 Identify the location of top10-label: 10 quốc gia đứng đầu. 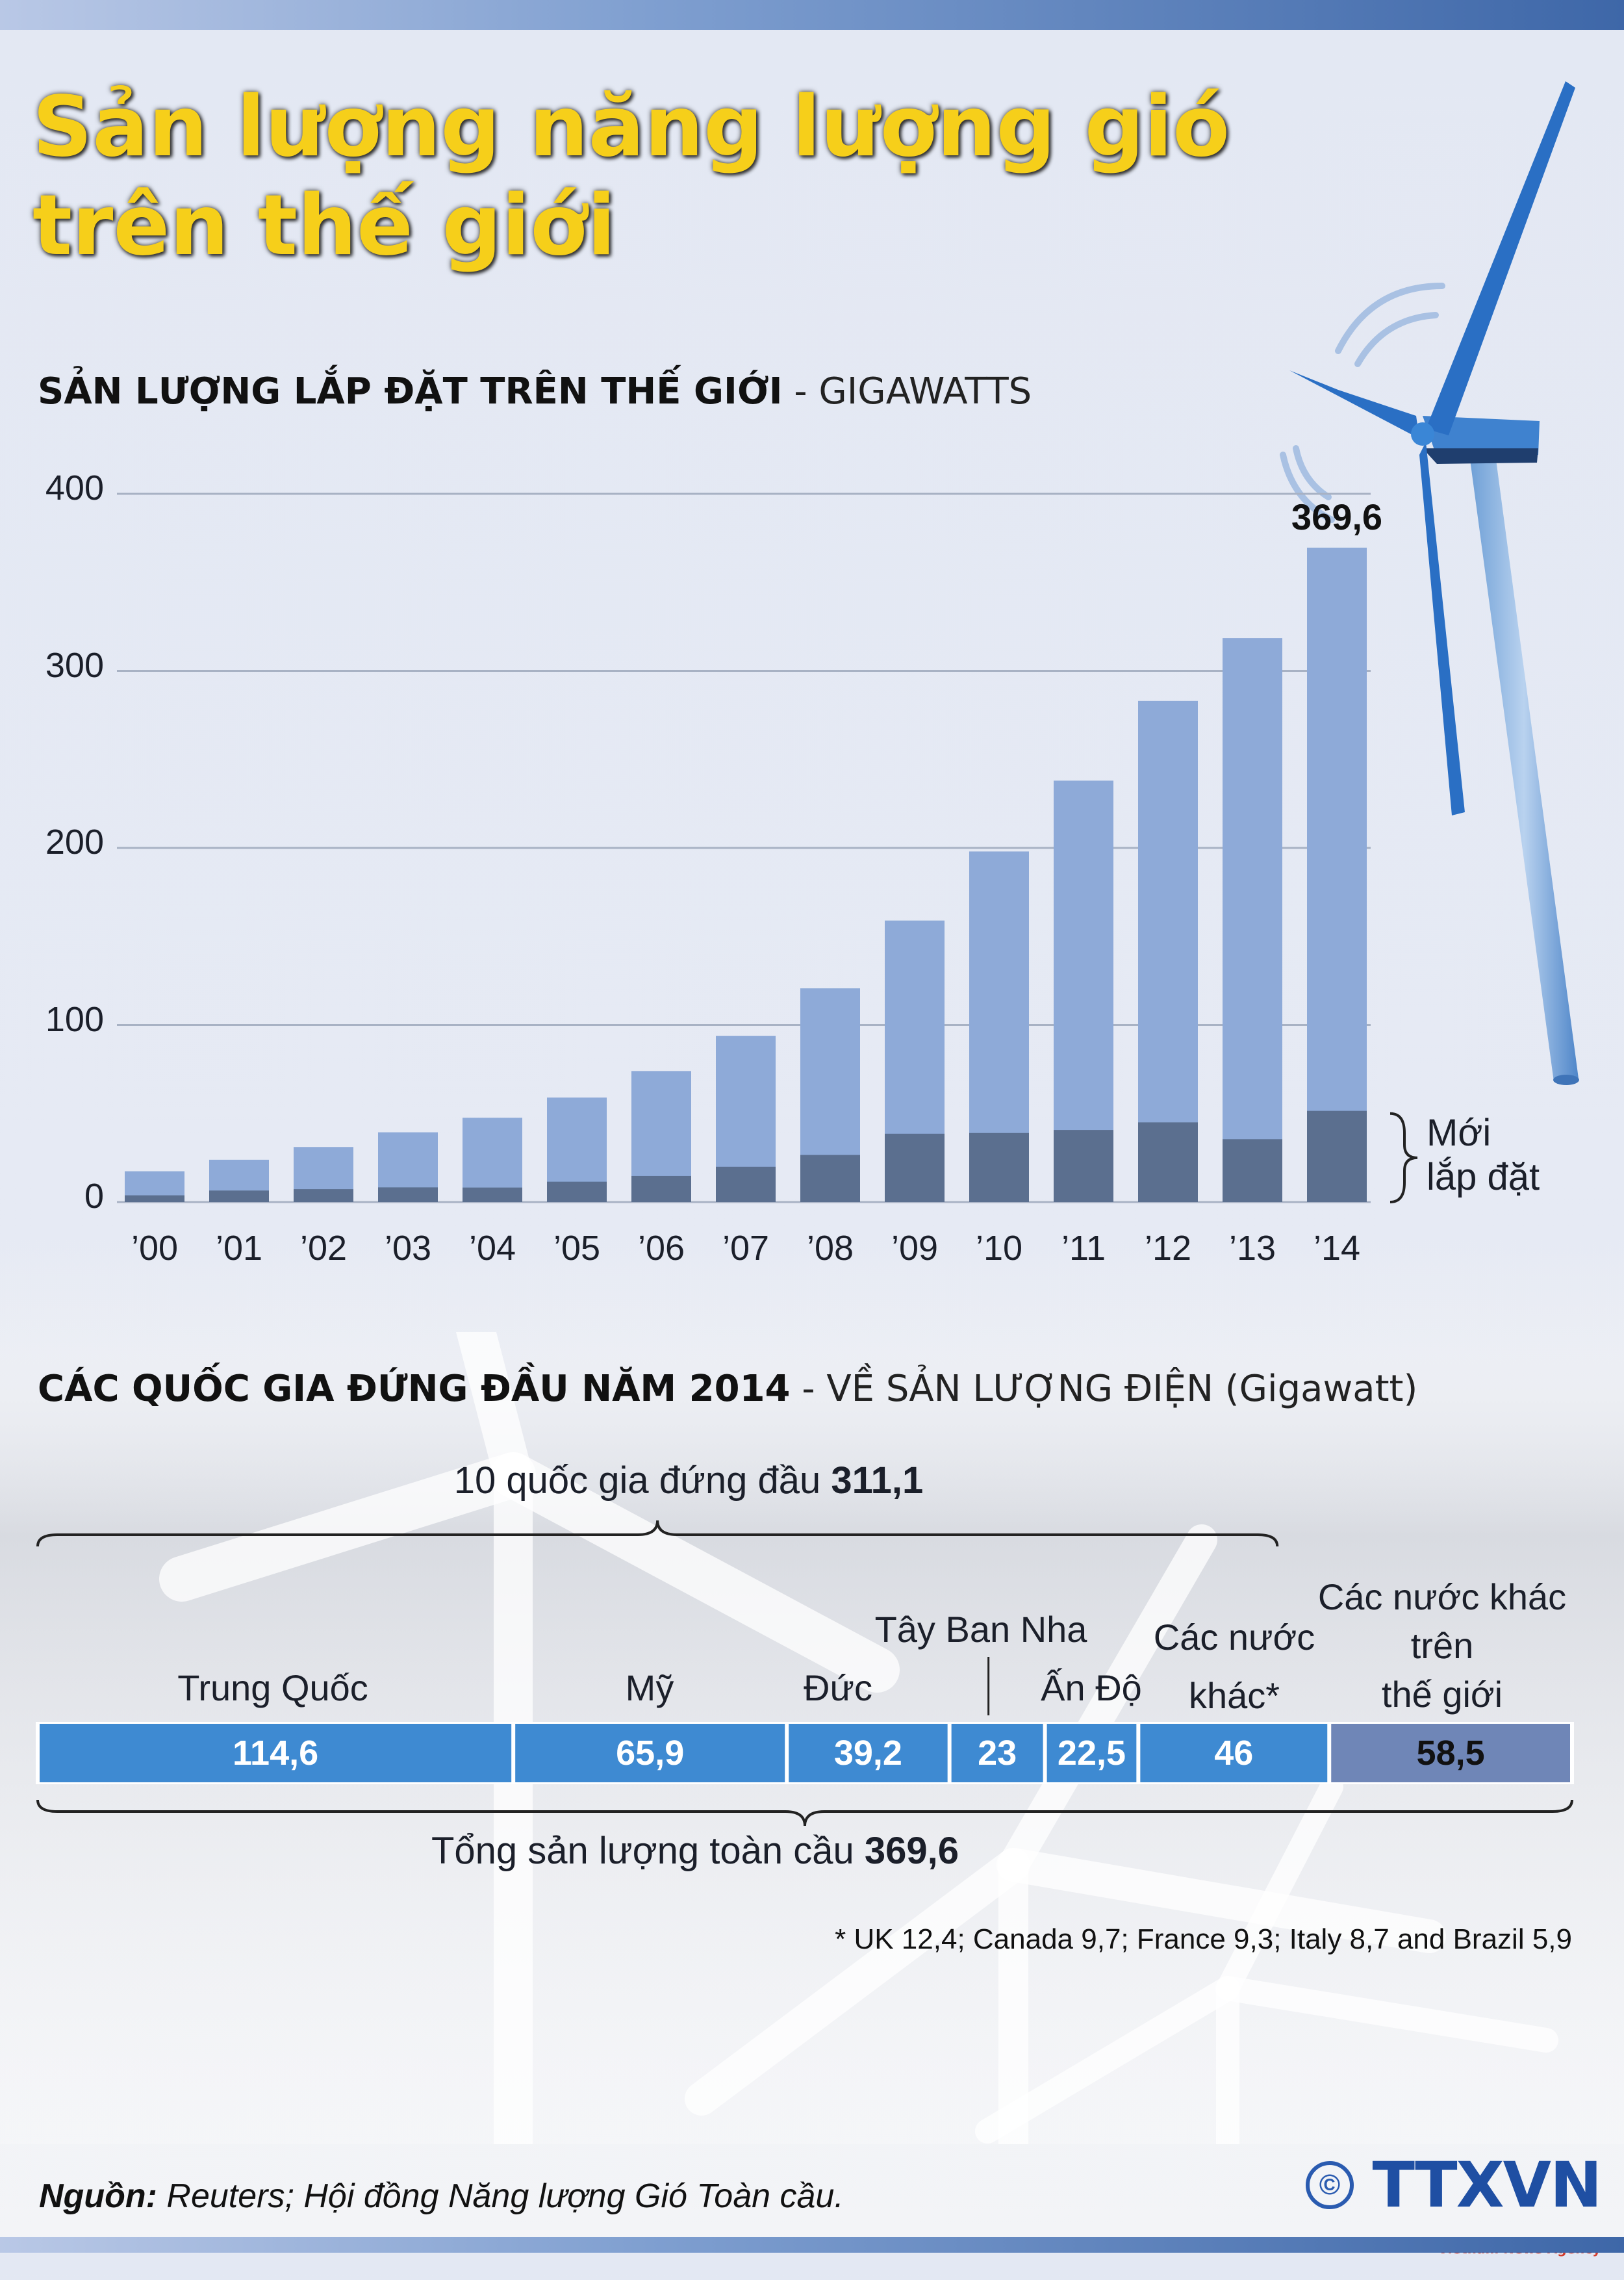
(637, 1480).